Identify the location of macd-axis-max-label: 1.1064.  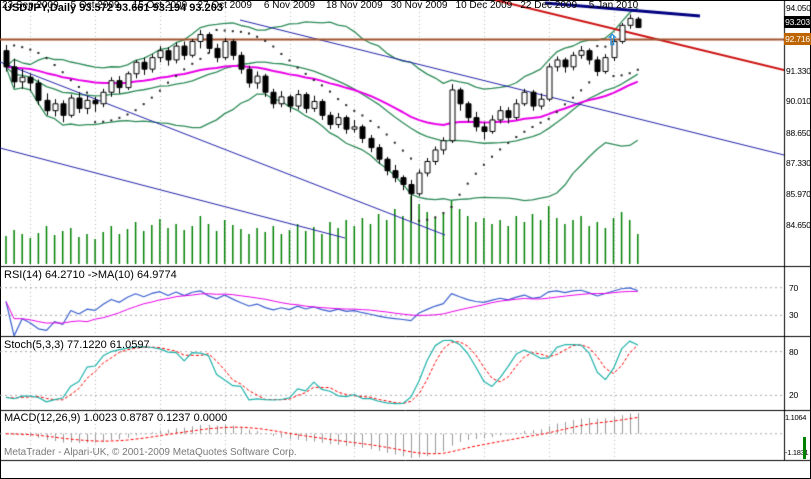
(796, 417).